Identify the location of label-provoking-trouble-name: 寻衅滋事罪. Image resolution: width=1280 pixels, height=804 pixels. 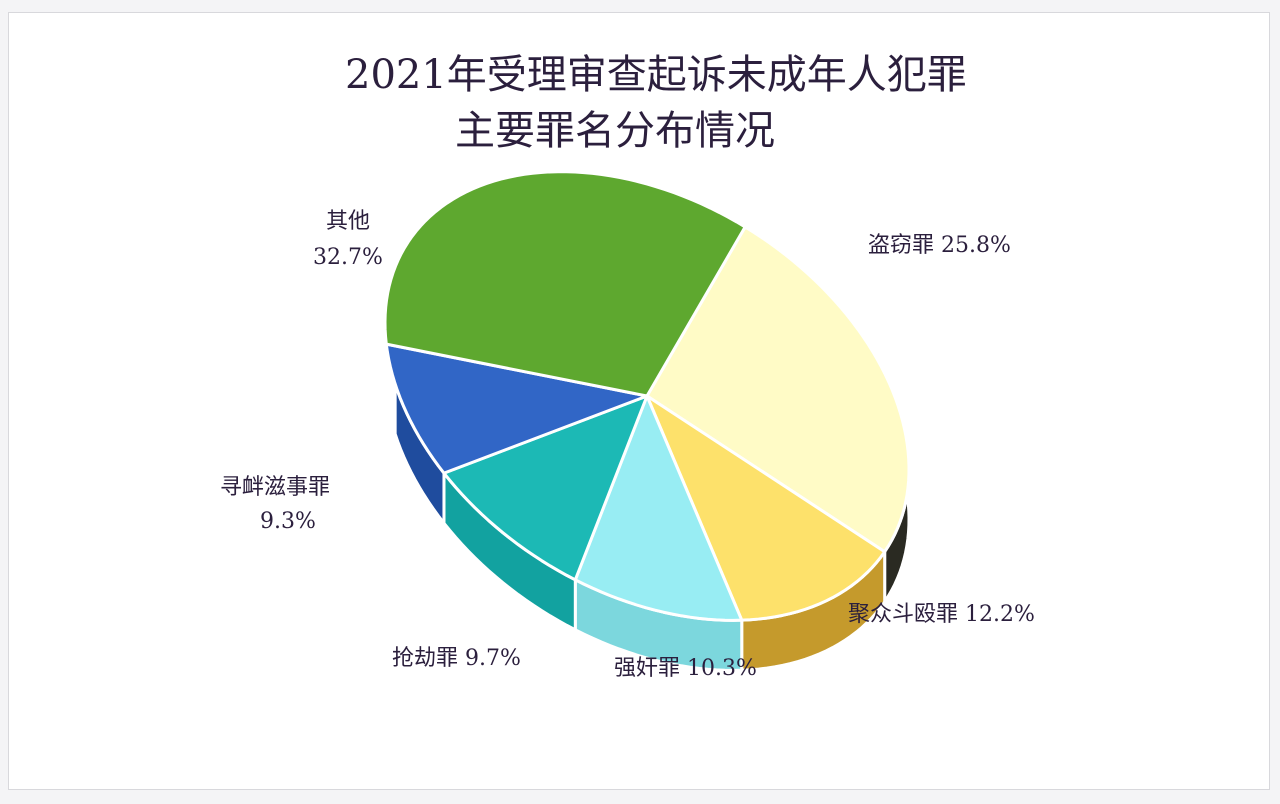
(275, 487).